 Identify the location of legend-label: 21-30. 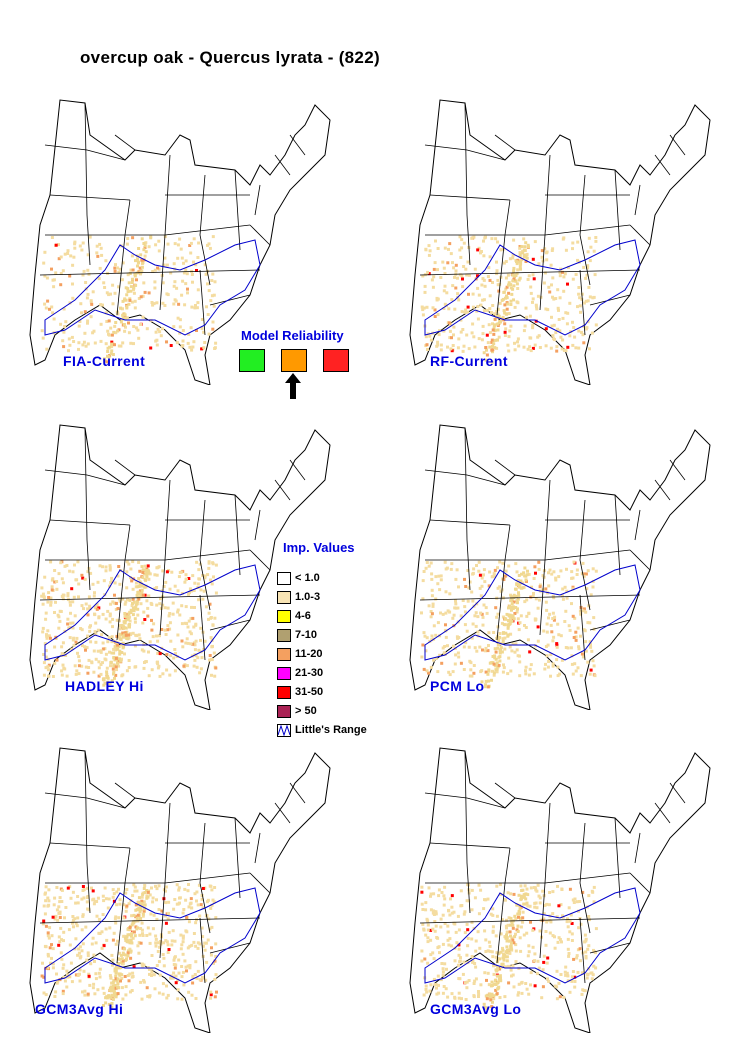
(309, 673).